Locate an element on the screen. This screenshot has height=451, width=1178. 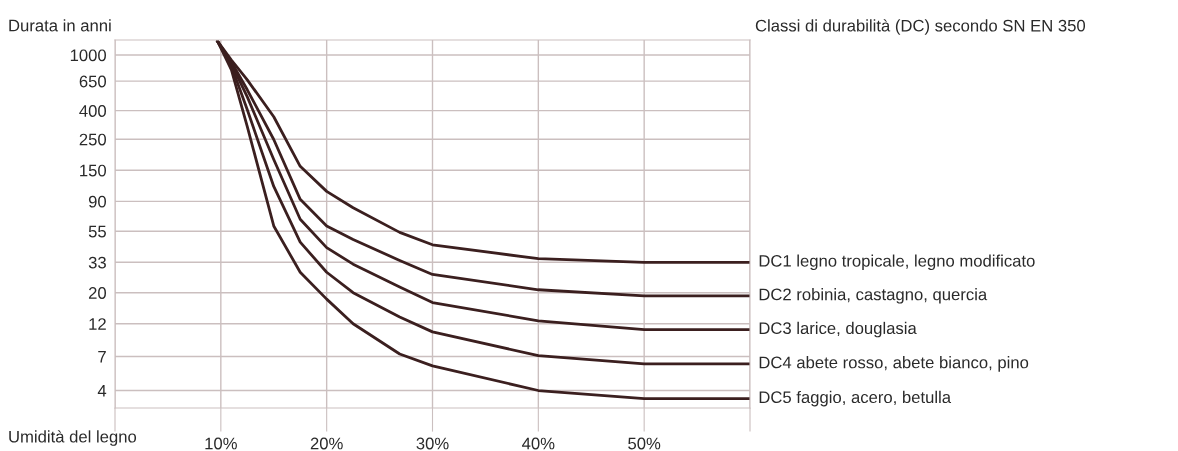
y-tick-label: 55 is located at coordinates (97, 231).